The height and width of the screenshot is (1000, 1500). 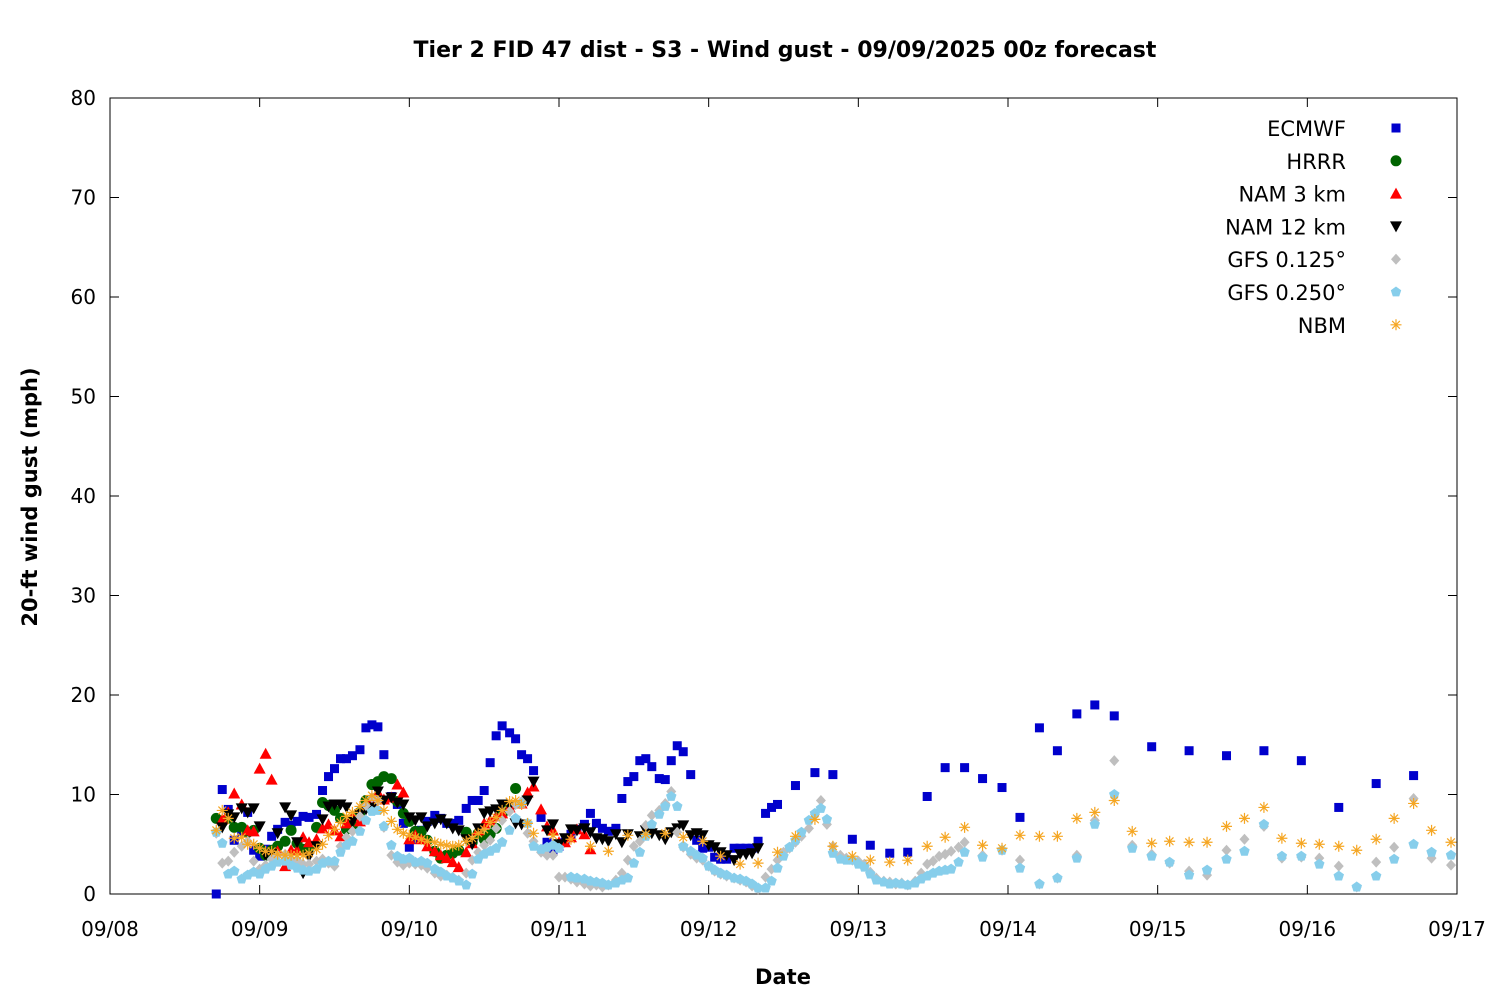 I want to click on x-tick-label: 09/09, so click(x=260, y=929).